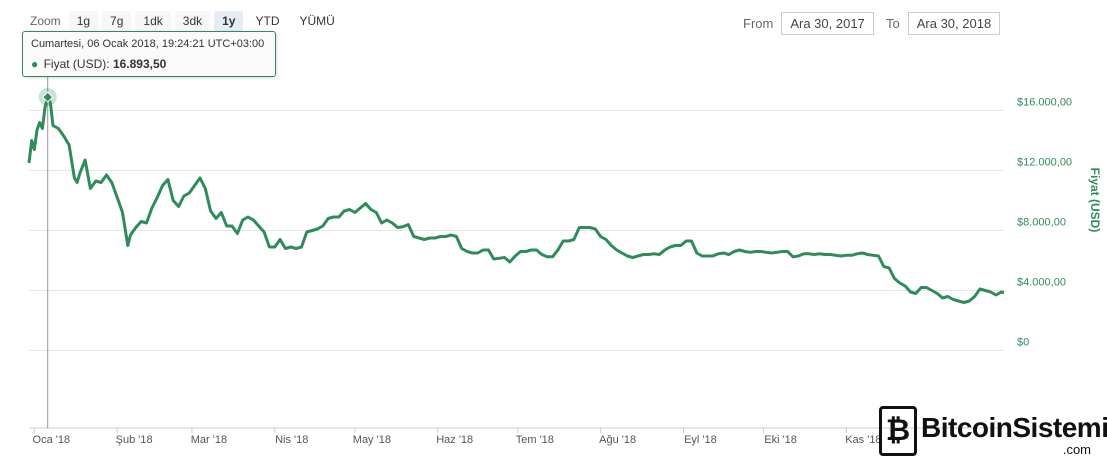 Image resolution: width=1107 pixels, height=468 pixels. I want to click on y-axis-ticks: $0 $4.000,00 $8.000,00 $12.000,00 $16.000,00, so click(1044, 223).